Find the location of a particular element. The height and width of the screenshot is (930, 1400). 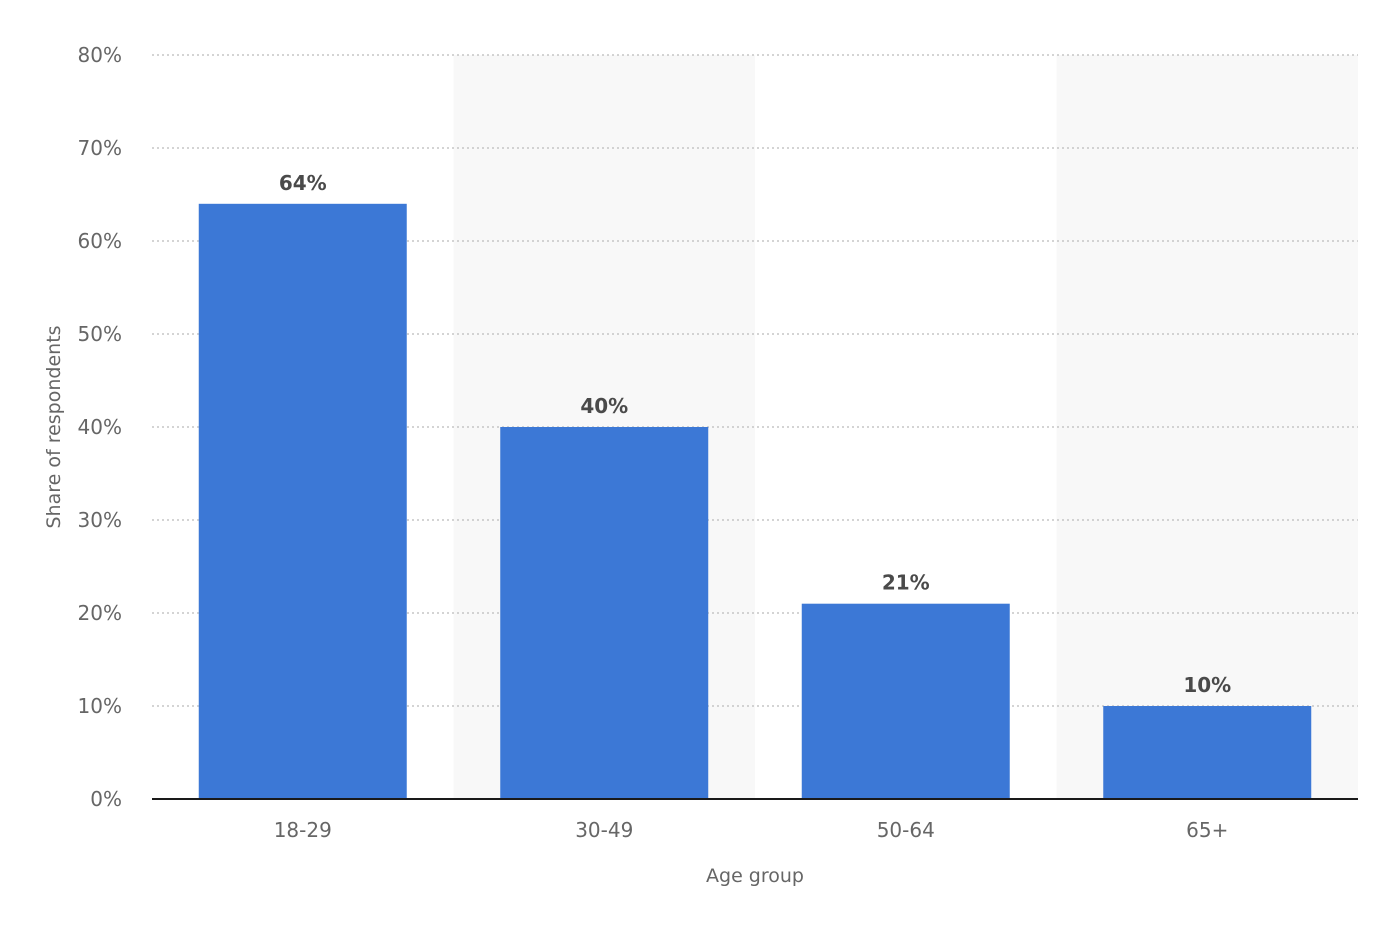

bar-value-label: 10% is located at coordinates (1207, 685).